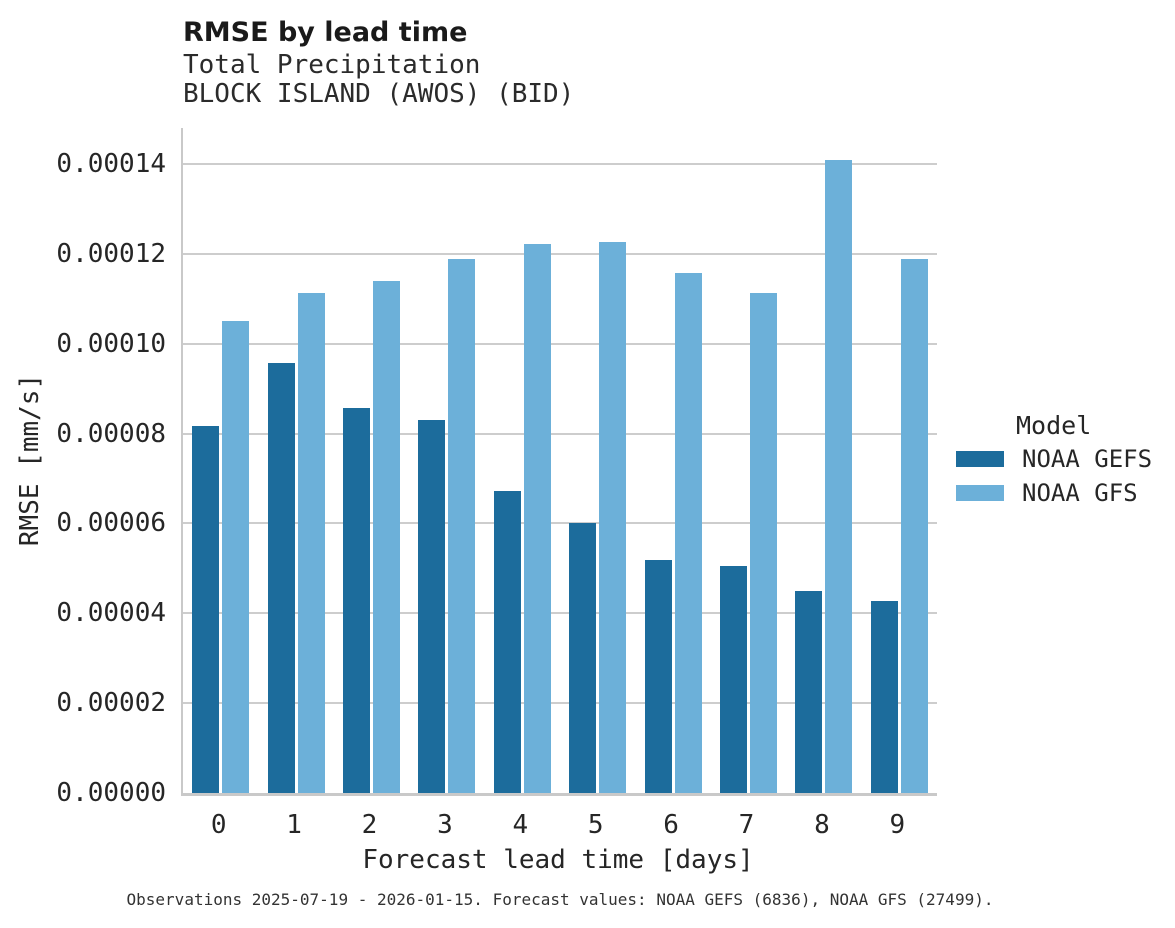 The width and height of the screenshot is (1175, 928). I want to click on gridline-0.00004, so click(560, 613).